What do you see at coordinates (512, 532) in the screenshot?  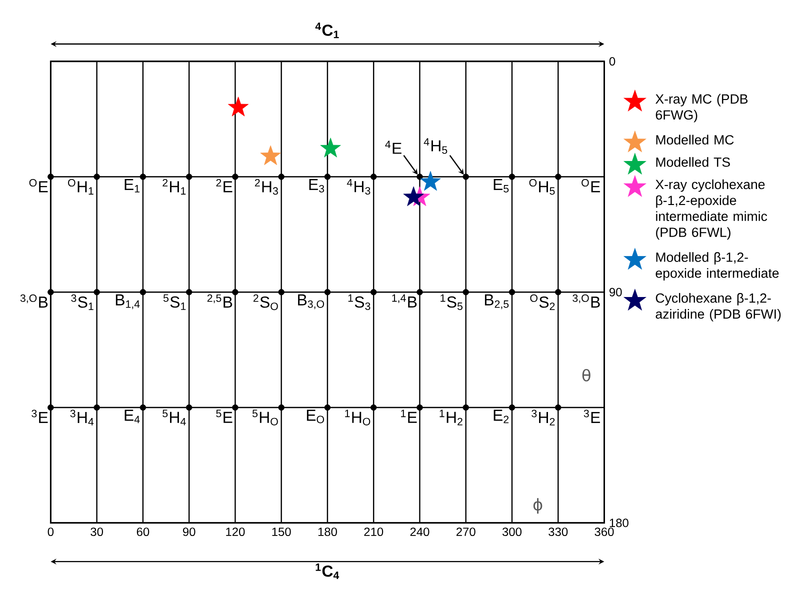 I see `x-tick-label: 300` at bounding box center [512, 532].